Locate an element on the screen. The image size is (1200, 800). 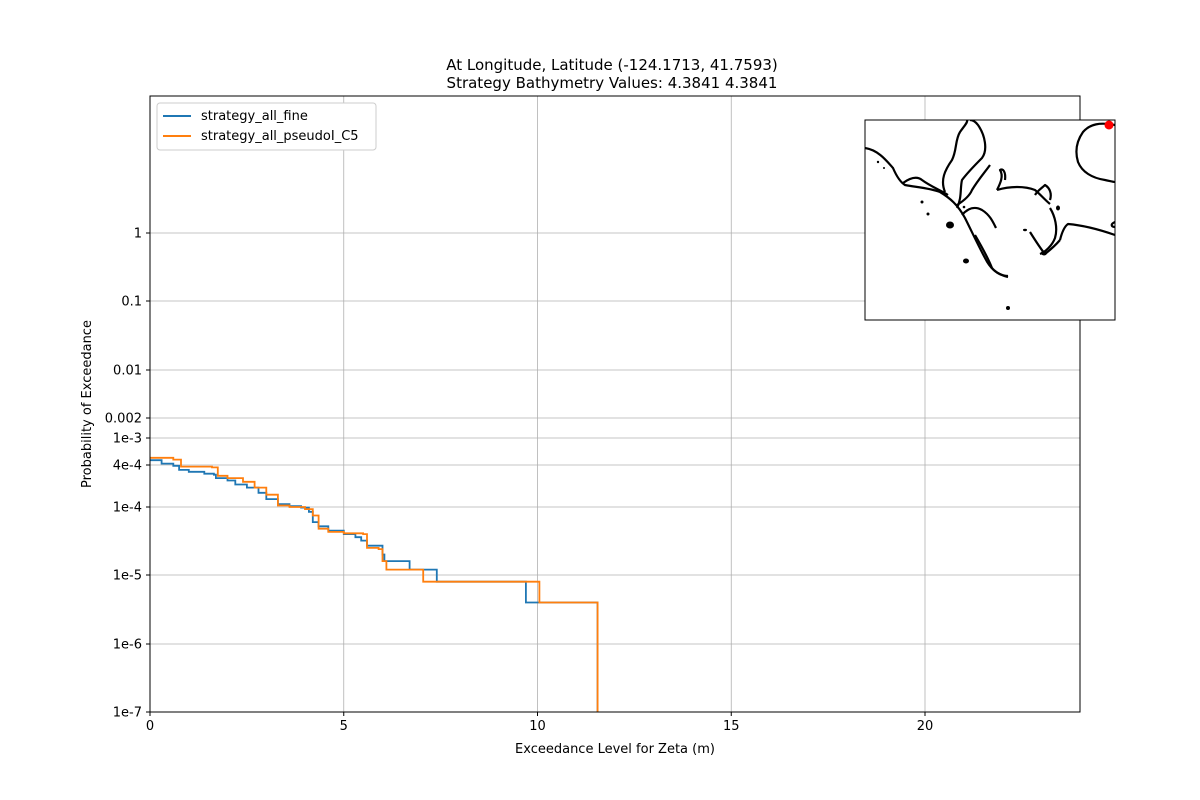
legend-box is located at coordinates (266, 126).